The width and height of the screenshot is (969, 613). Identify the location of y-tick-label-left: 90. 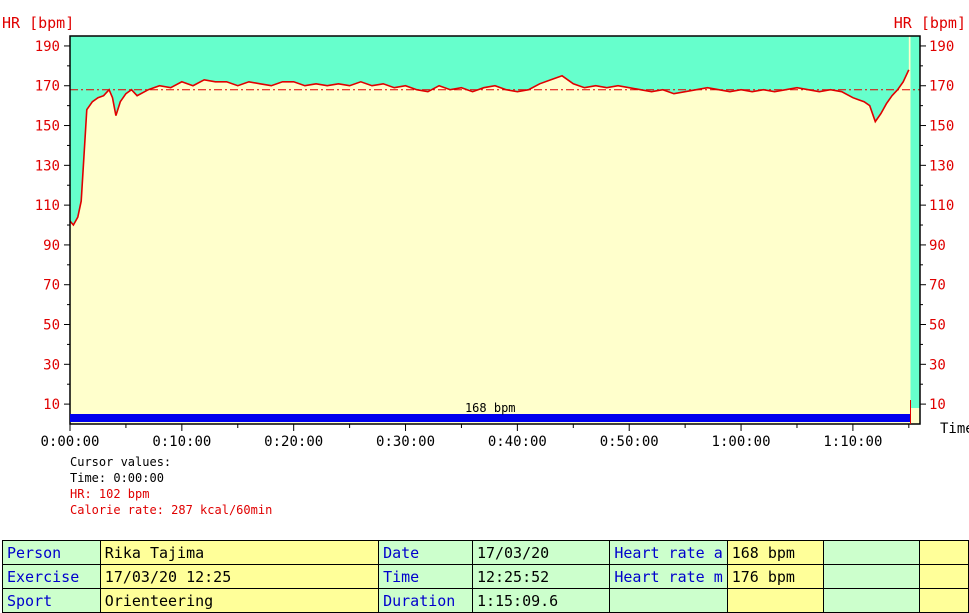
(51, 246).